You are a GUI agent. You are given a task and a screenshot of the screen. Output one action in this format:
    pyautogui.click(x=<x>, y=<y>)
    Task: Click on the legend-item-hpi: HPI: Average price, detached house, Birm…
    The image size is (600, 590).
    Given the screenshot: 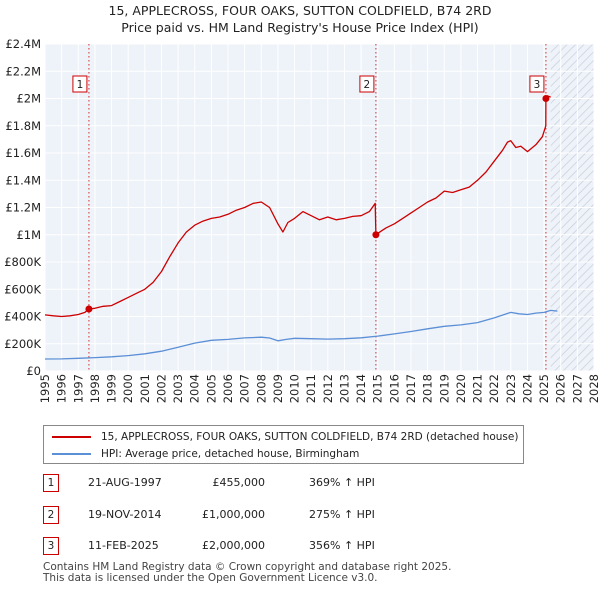 What is the action you would take?
    pyautogui.click(x=205, y=454)
    